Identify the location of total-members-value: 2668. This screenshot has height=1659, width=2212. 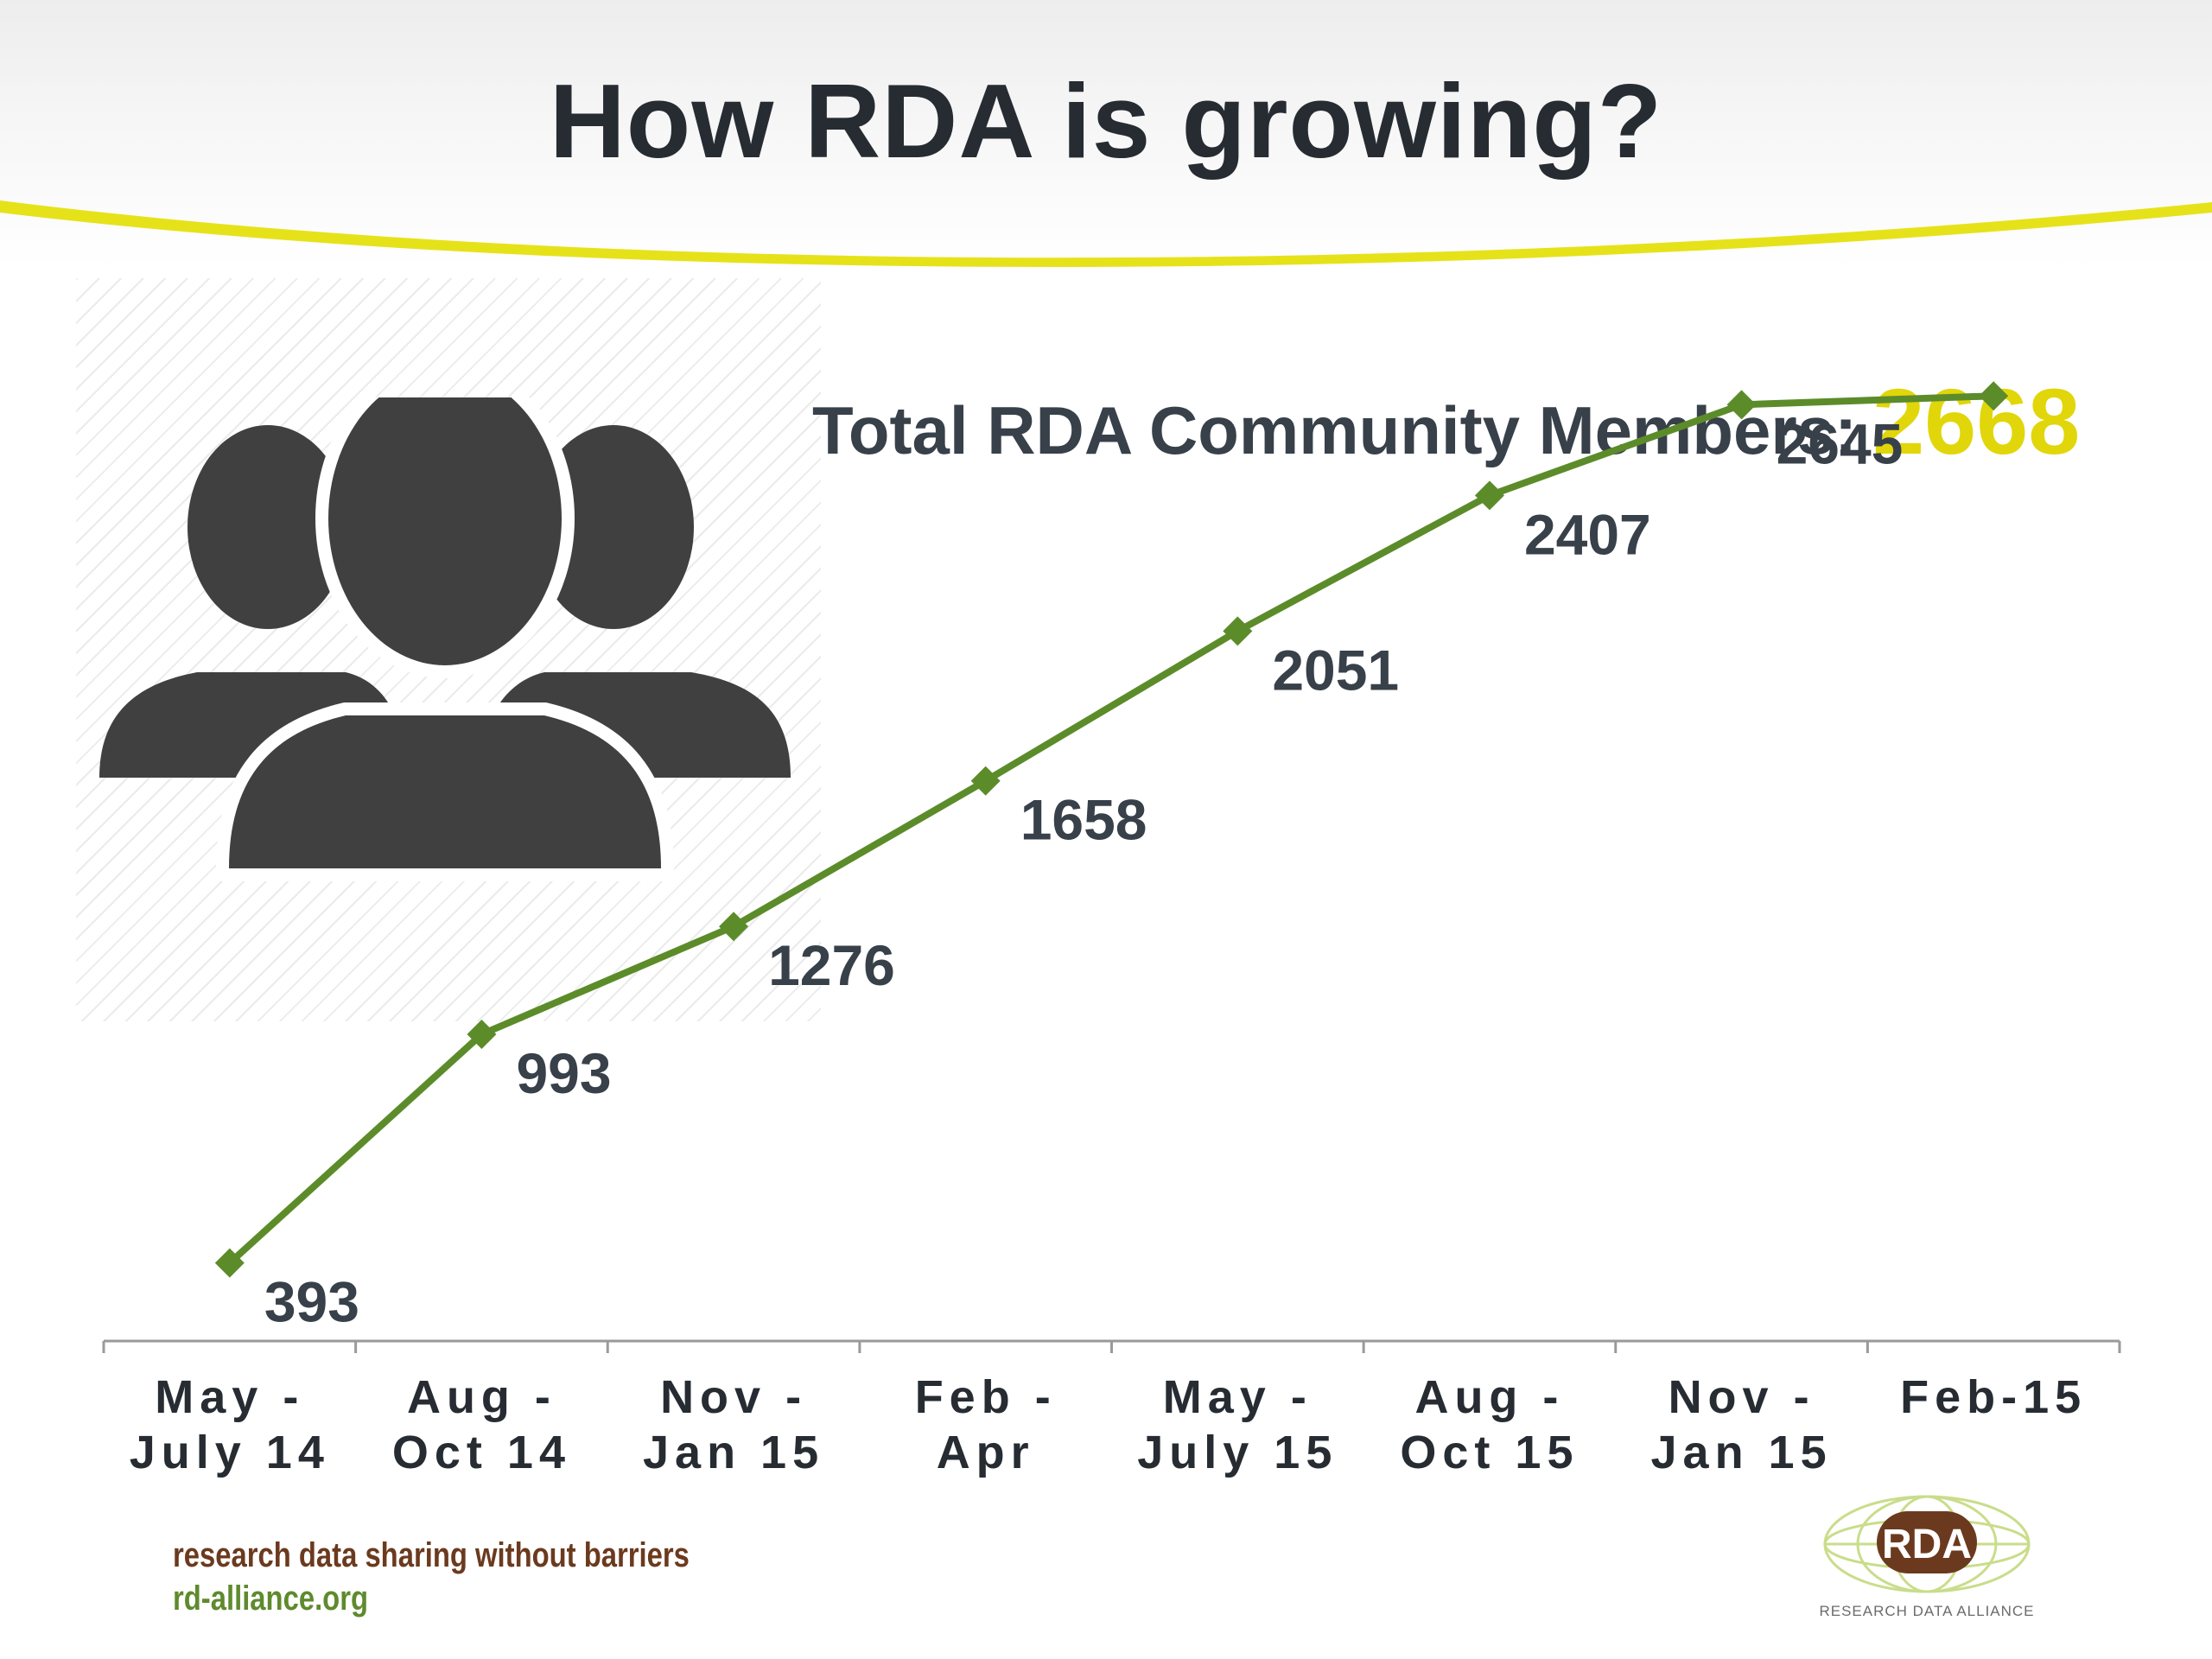
(1976, 421).